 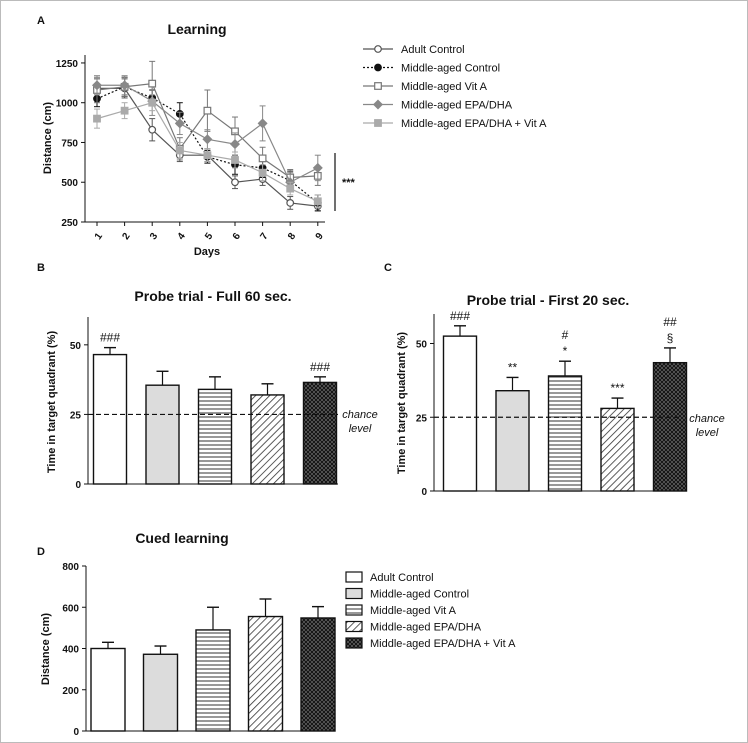 What do you see at coordinates (378, 49) in the screenshot?
I see `legend-marker` at bounding box center [378, 49].